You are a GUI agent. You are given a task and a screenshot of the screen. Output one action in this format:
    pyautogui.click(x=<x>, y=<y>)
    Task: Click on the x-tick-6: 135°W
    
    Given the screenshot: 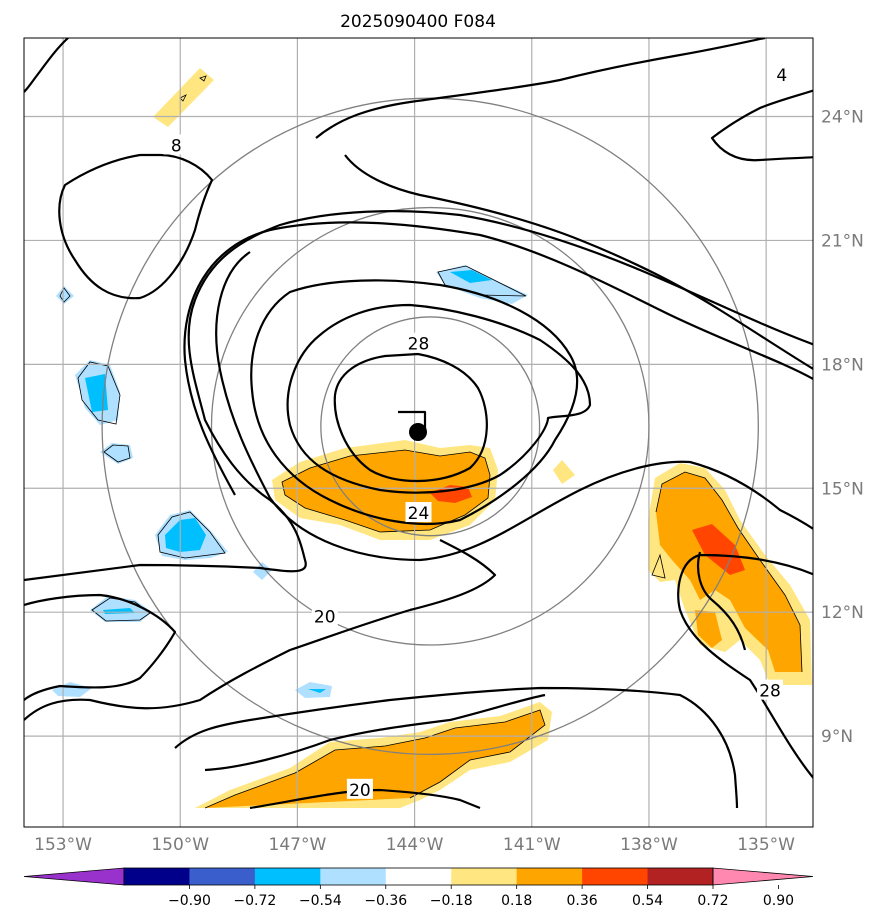 What is the action you would take?
    pyautogui.click(x=766, y=845)
    